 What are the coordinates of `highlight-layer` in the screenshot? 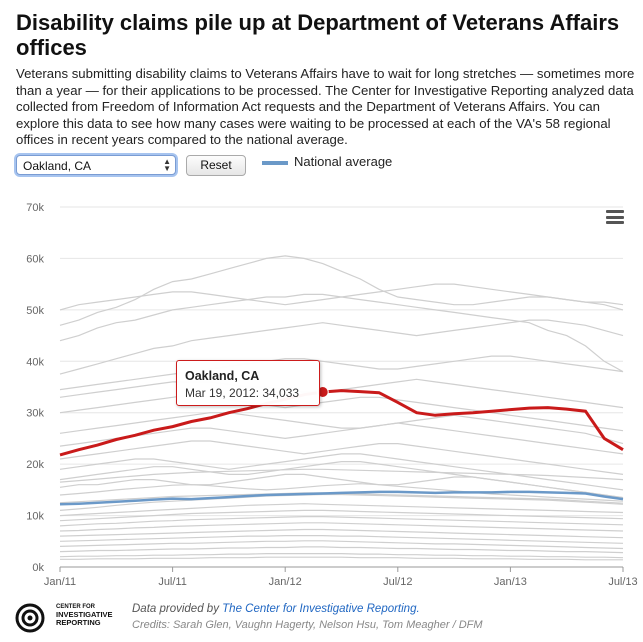 It's located at (341, 421).